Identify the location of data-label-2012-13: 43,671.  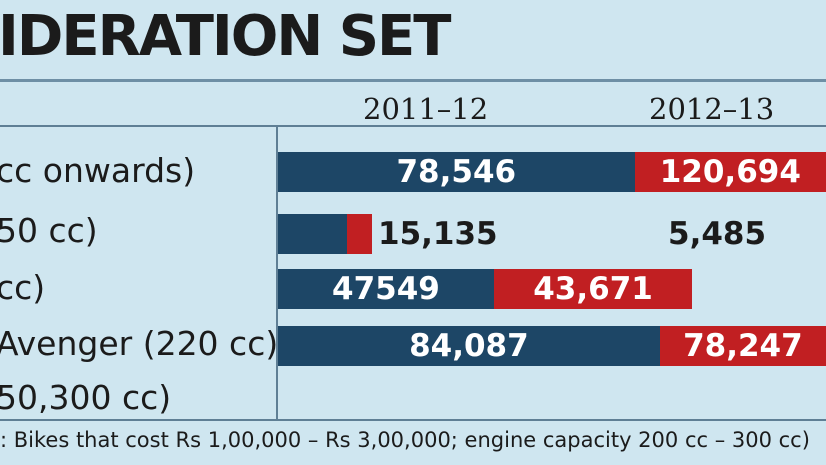
(593, 289).